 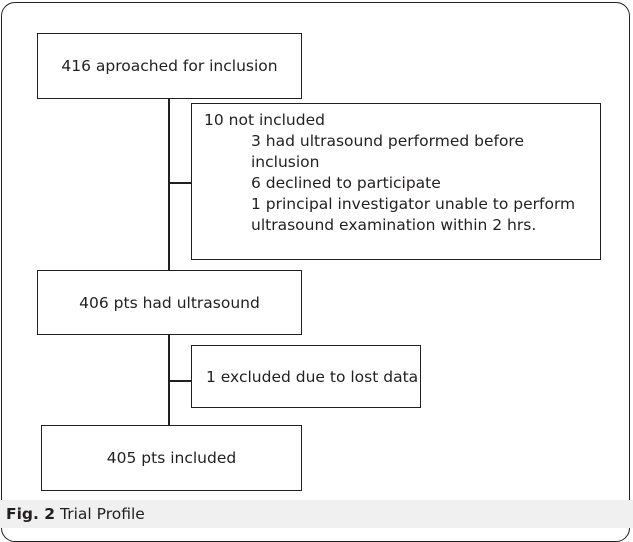 What do you see at coordinates (264, 120) in the screenshot?
I see `not-included-title: 10 not included` at bounding box center [264, 120].